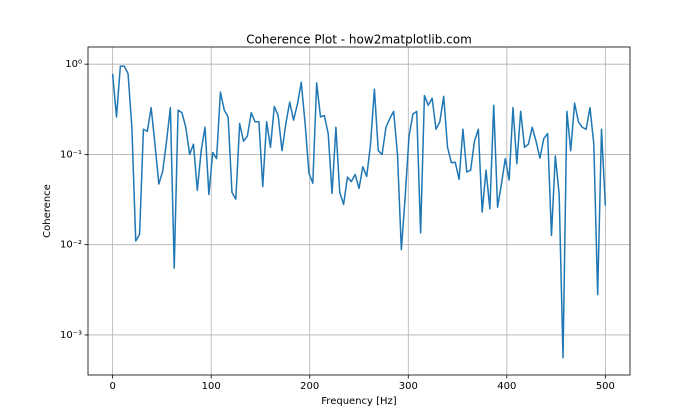 The width and height of the screenshot is (700, 420). What do you see at coordinates (506, 386) in the screenshot?
I see `x-tick-label: 400` at bounding box center [506, 386].